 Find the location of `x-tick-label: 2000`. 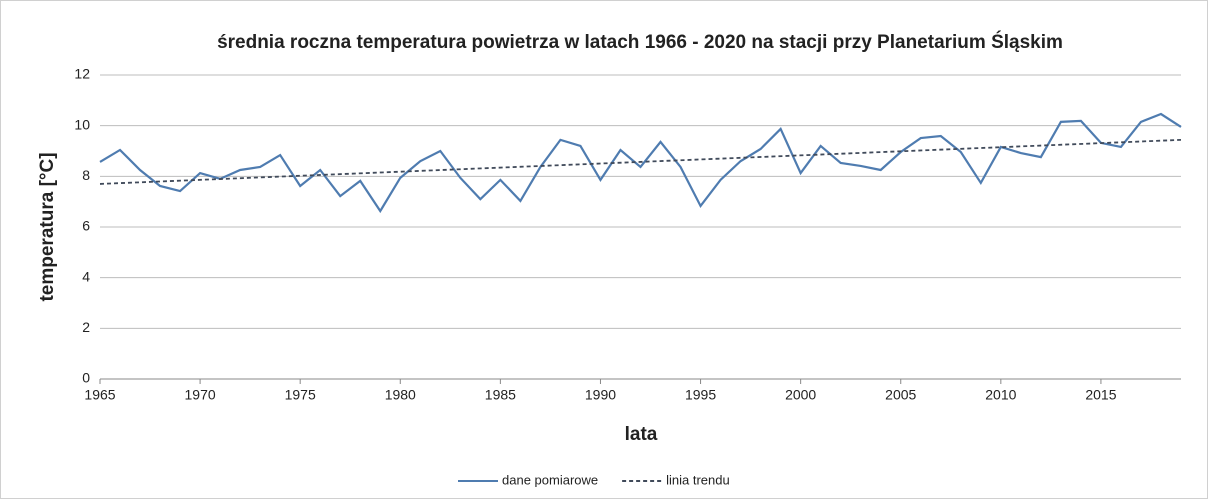

x-tick-label: 2000 is located at coordinates (800, 395).